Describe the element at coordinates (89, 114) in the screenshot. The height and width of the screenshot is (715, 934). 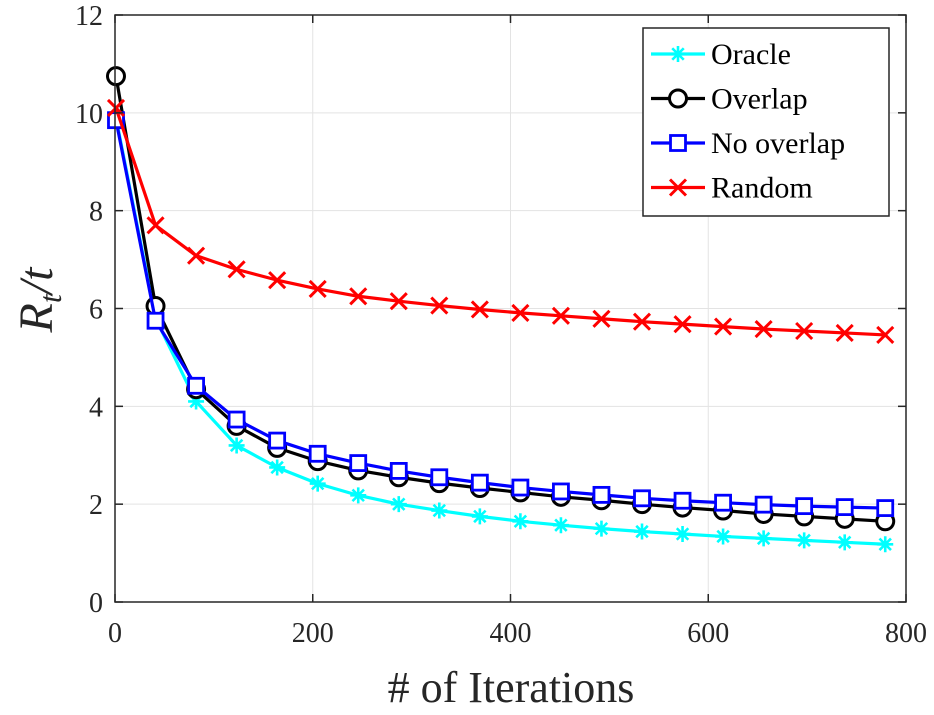
I see `y-tick-label: 10` at that location.